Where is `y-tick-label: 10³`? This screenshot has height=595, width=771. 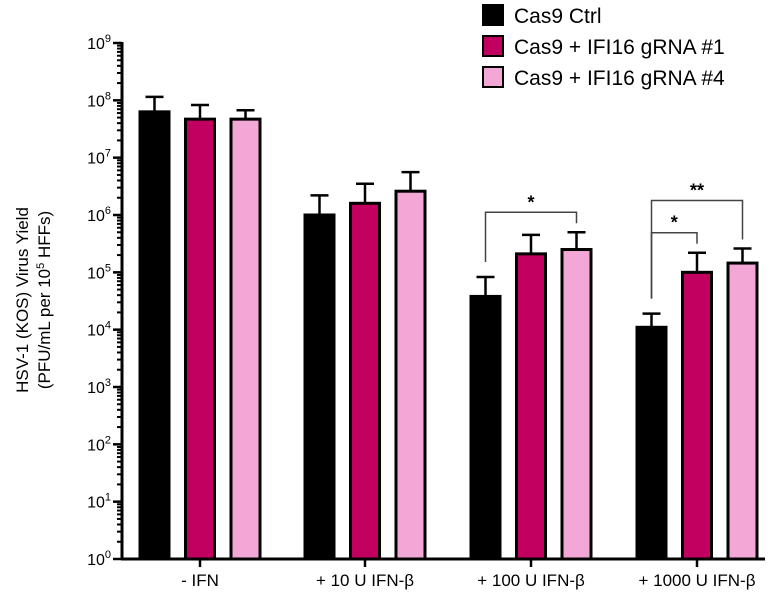
y-tick-label: 10³ is located at coordinates (99, 387).